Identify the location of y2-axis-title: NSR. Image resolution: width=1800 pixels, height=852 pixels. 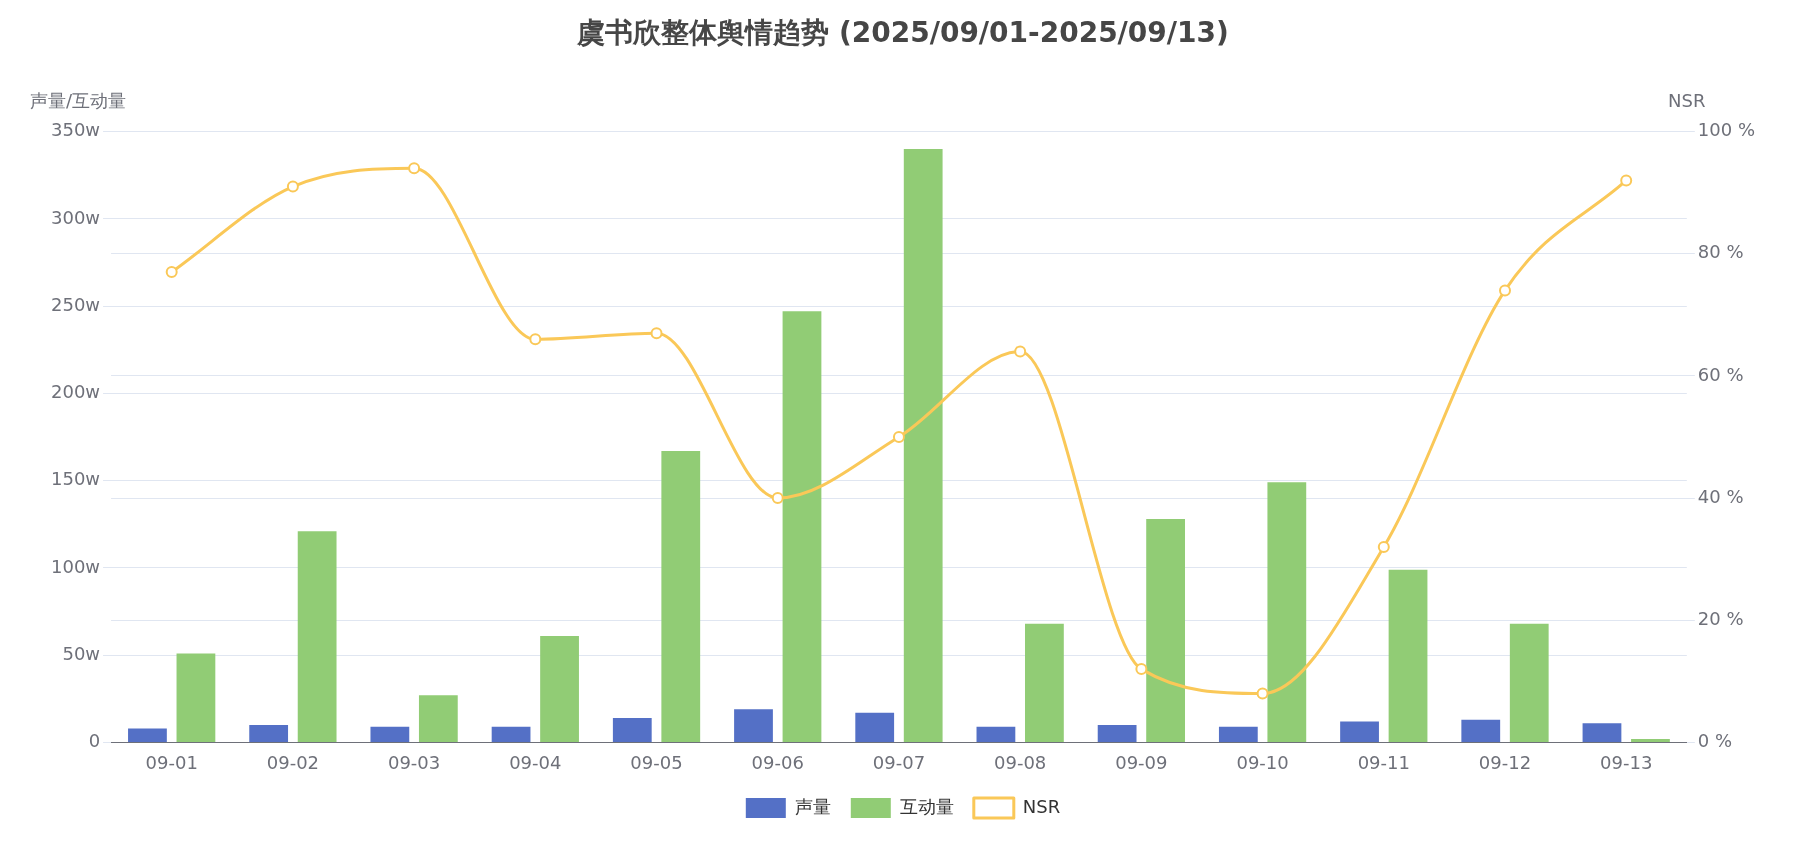
(1687, 101).